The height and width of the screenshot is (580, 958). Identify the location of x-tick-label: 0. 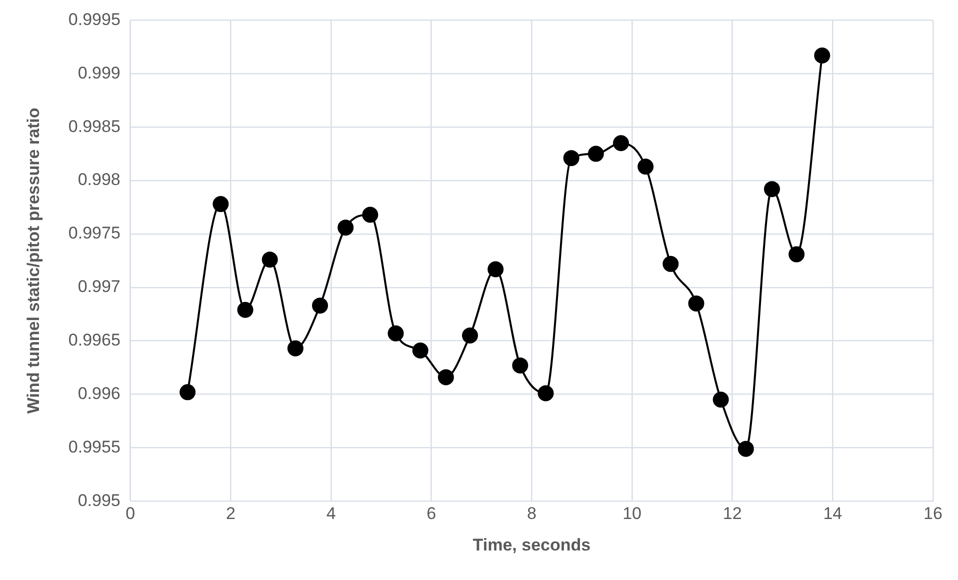
(131, 514).